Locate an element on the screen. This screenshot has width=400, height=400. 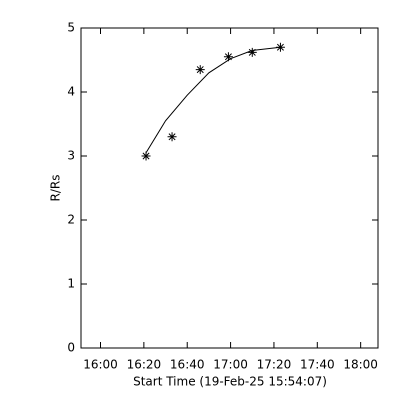
y-tick-label: 0 is located at coordinates (71, 348).